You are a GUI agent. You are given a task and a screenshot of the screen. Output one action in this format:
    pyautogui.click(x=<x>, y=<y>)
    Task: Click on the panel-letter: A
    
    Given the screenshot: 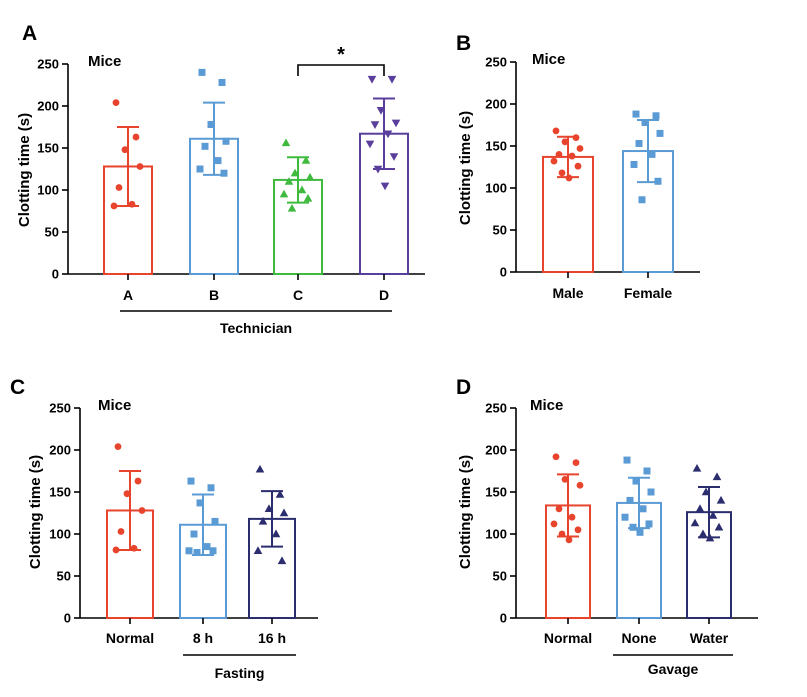 What is the action you would take?
    pyautogui.click(x=29, y=33)
    